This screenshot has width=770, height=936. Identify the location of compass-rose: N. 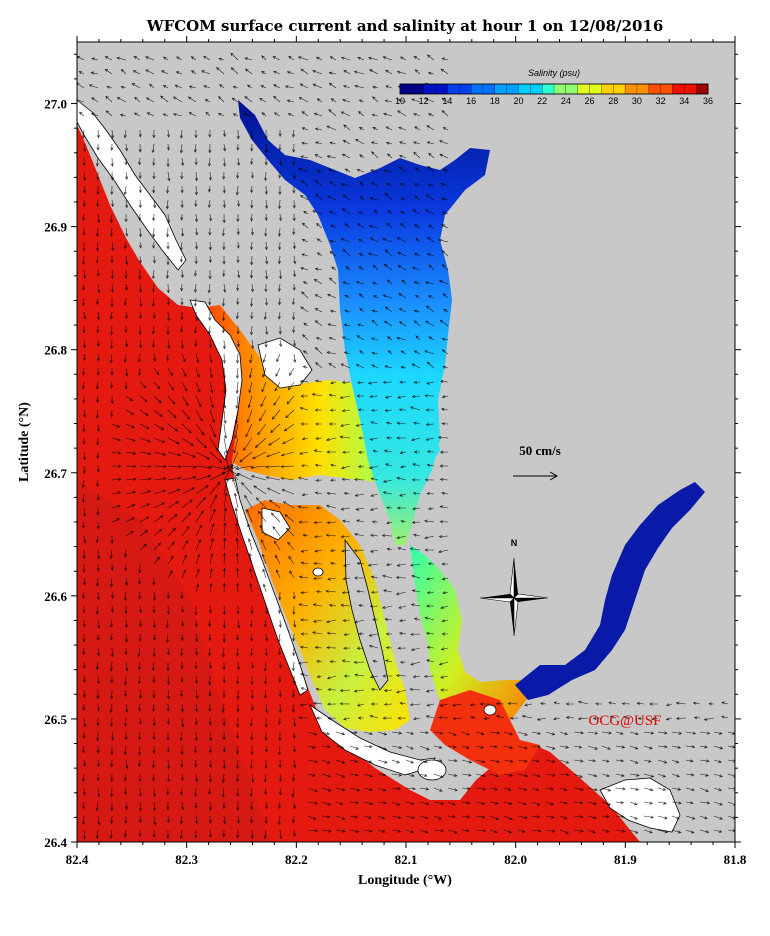
(514, 587).